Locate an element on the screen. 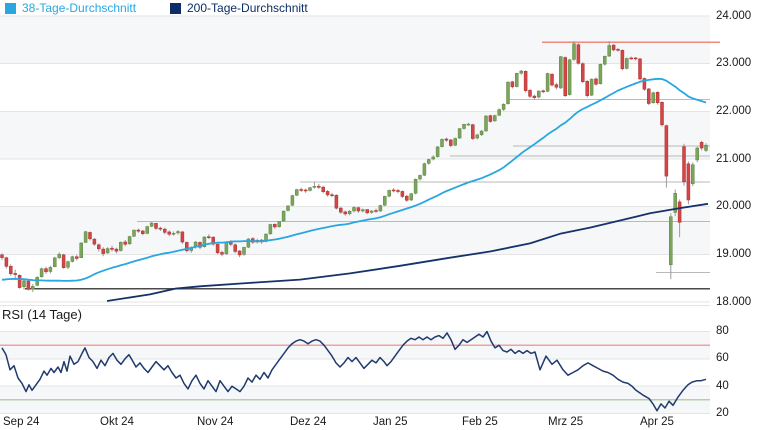 This screenshot has width=765, height=430. rsi-axis-label: 20 is located at coordinates (722, 413).